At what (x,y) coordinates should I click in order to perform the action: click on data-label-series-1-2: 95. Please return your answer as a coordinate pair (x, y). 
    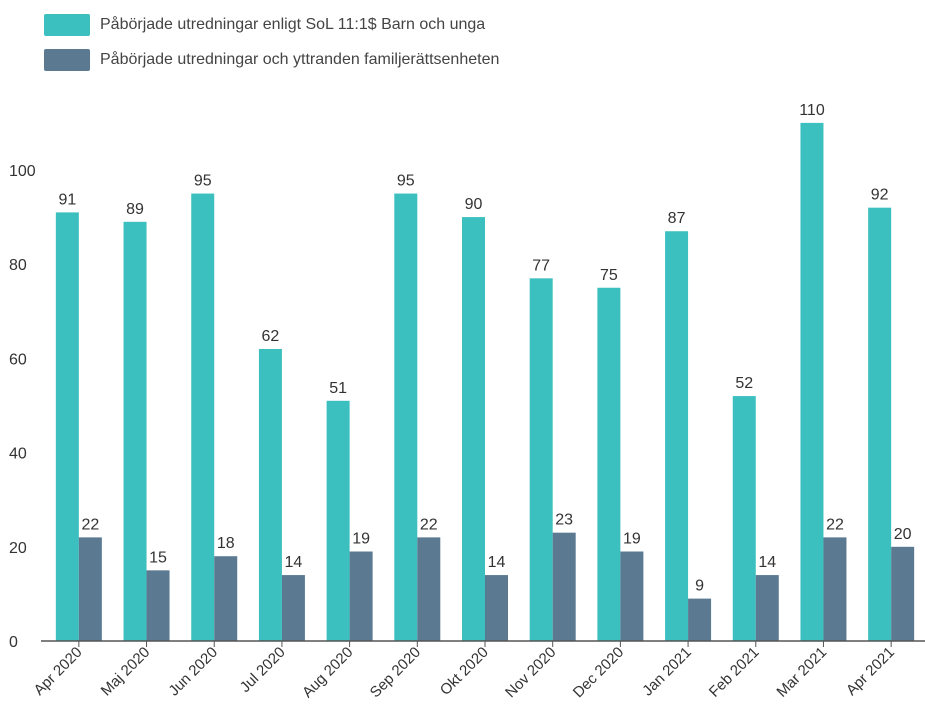
    Looking at the image, I should click on (203, 181).